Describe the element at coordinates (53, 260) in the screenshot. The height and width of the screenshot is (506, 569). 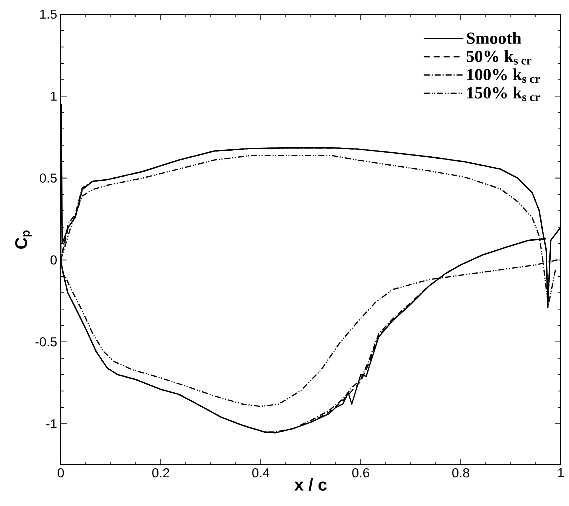
I see `y-tick-label: 0` at that location.